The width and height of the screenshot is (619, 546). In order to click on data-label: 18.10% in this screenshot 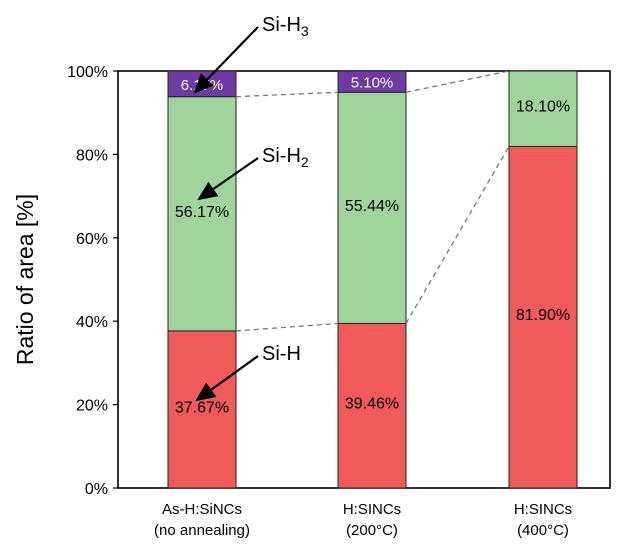, I will do `click(543, 107)`.